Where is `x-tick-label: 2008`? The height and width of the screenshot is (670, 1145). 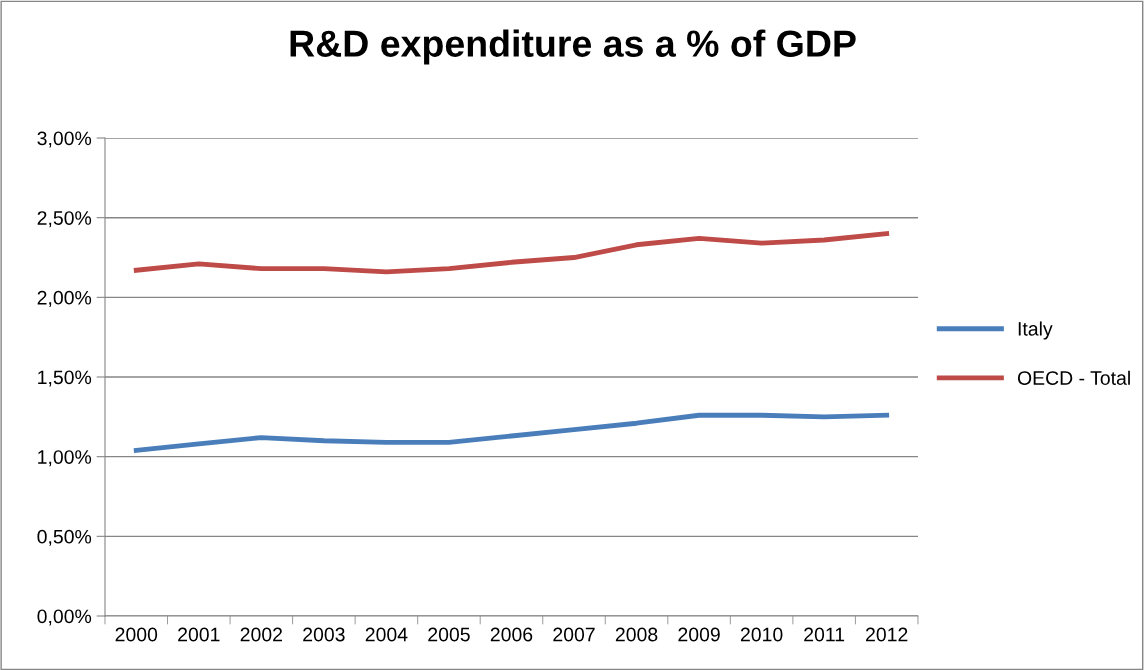 x-tick-label: 2008 is located at coordinates (636, 634).